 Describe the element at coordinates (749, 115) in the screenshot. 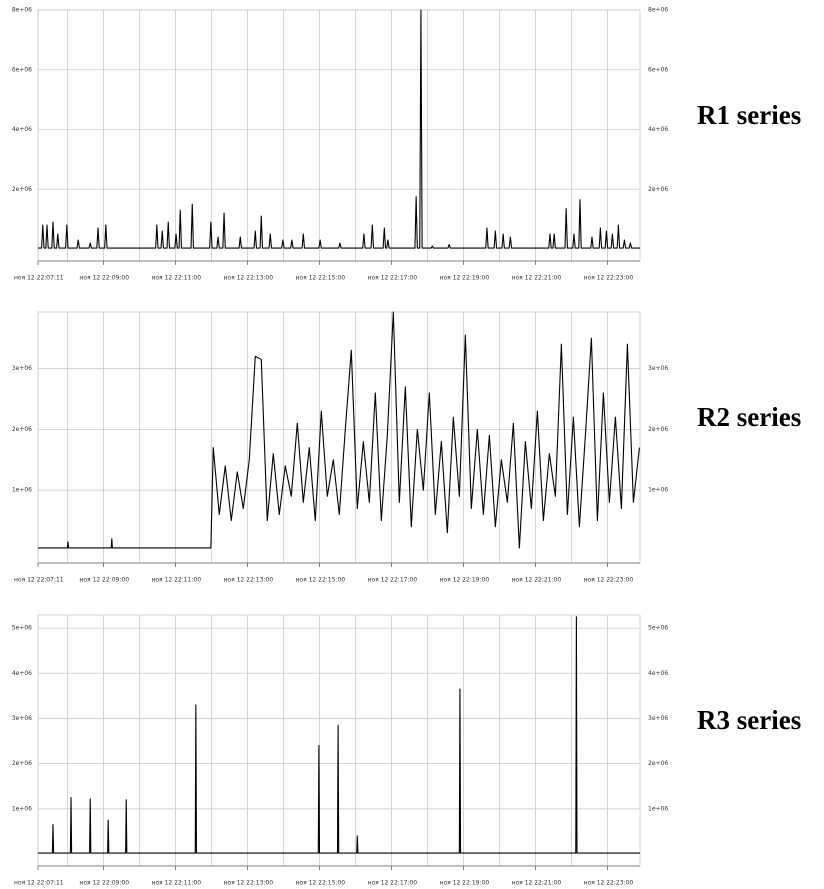

I see `chart-title: R1 series` at that location.